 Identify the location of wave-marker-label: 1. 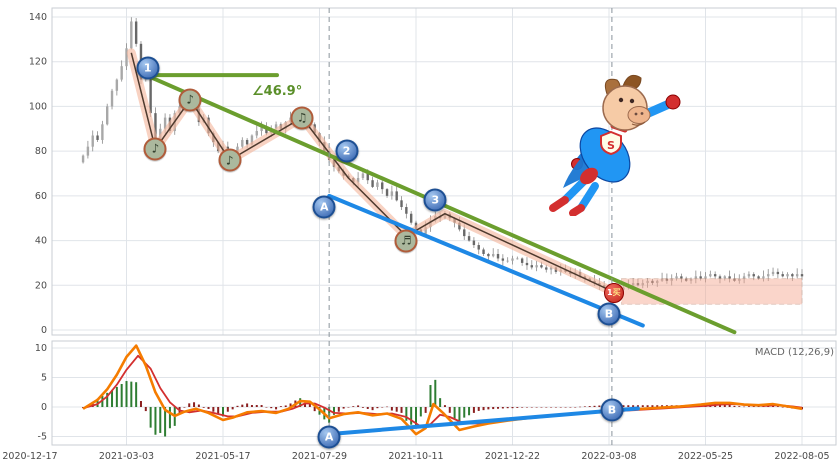
(147, 68).